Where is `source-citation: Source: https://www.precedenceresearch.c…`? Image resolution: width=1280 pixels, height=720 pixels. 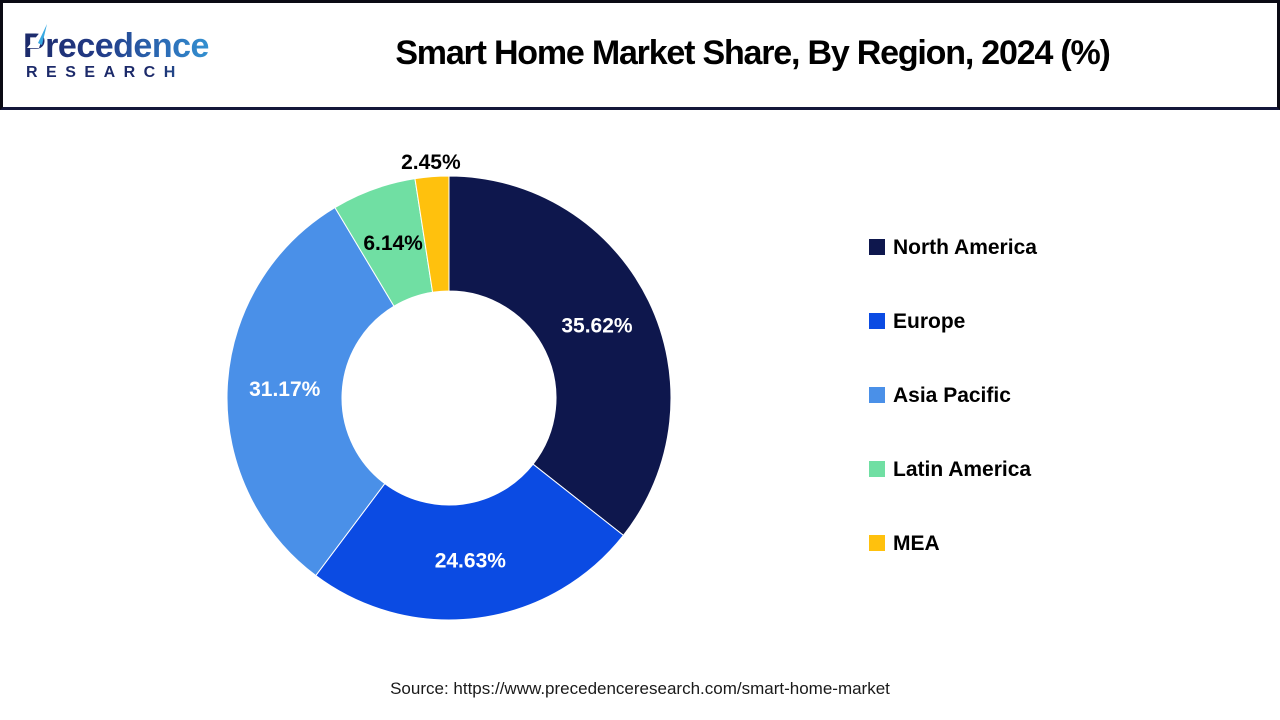 source-citation: Source: https://www.precedenceresearch.c… is located at coordinates (640, 688).